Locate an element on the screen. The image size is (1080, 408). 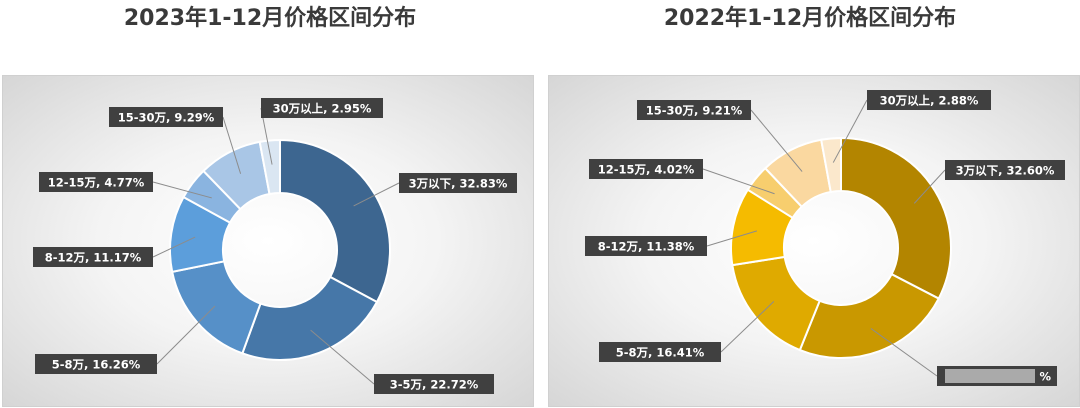
data-label-2022-3-5w: % is located at coordinates (997, 376).